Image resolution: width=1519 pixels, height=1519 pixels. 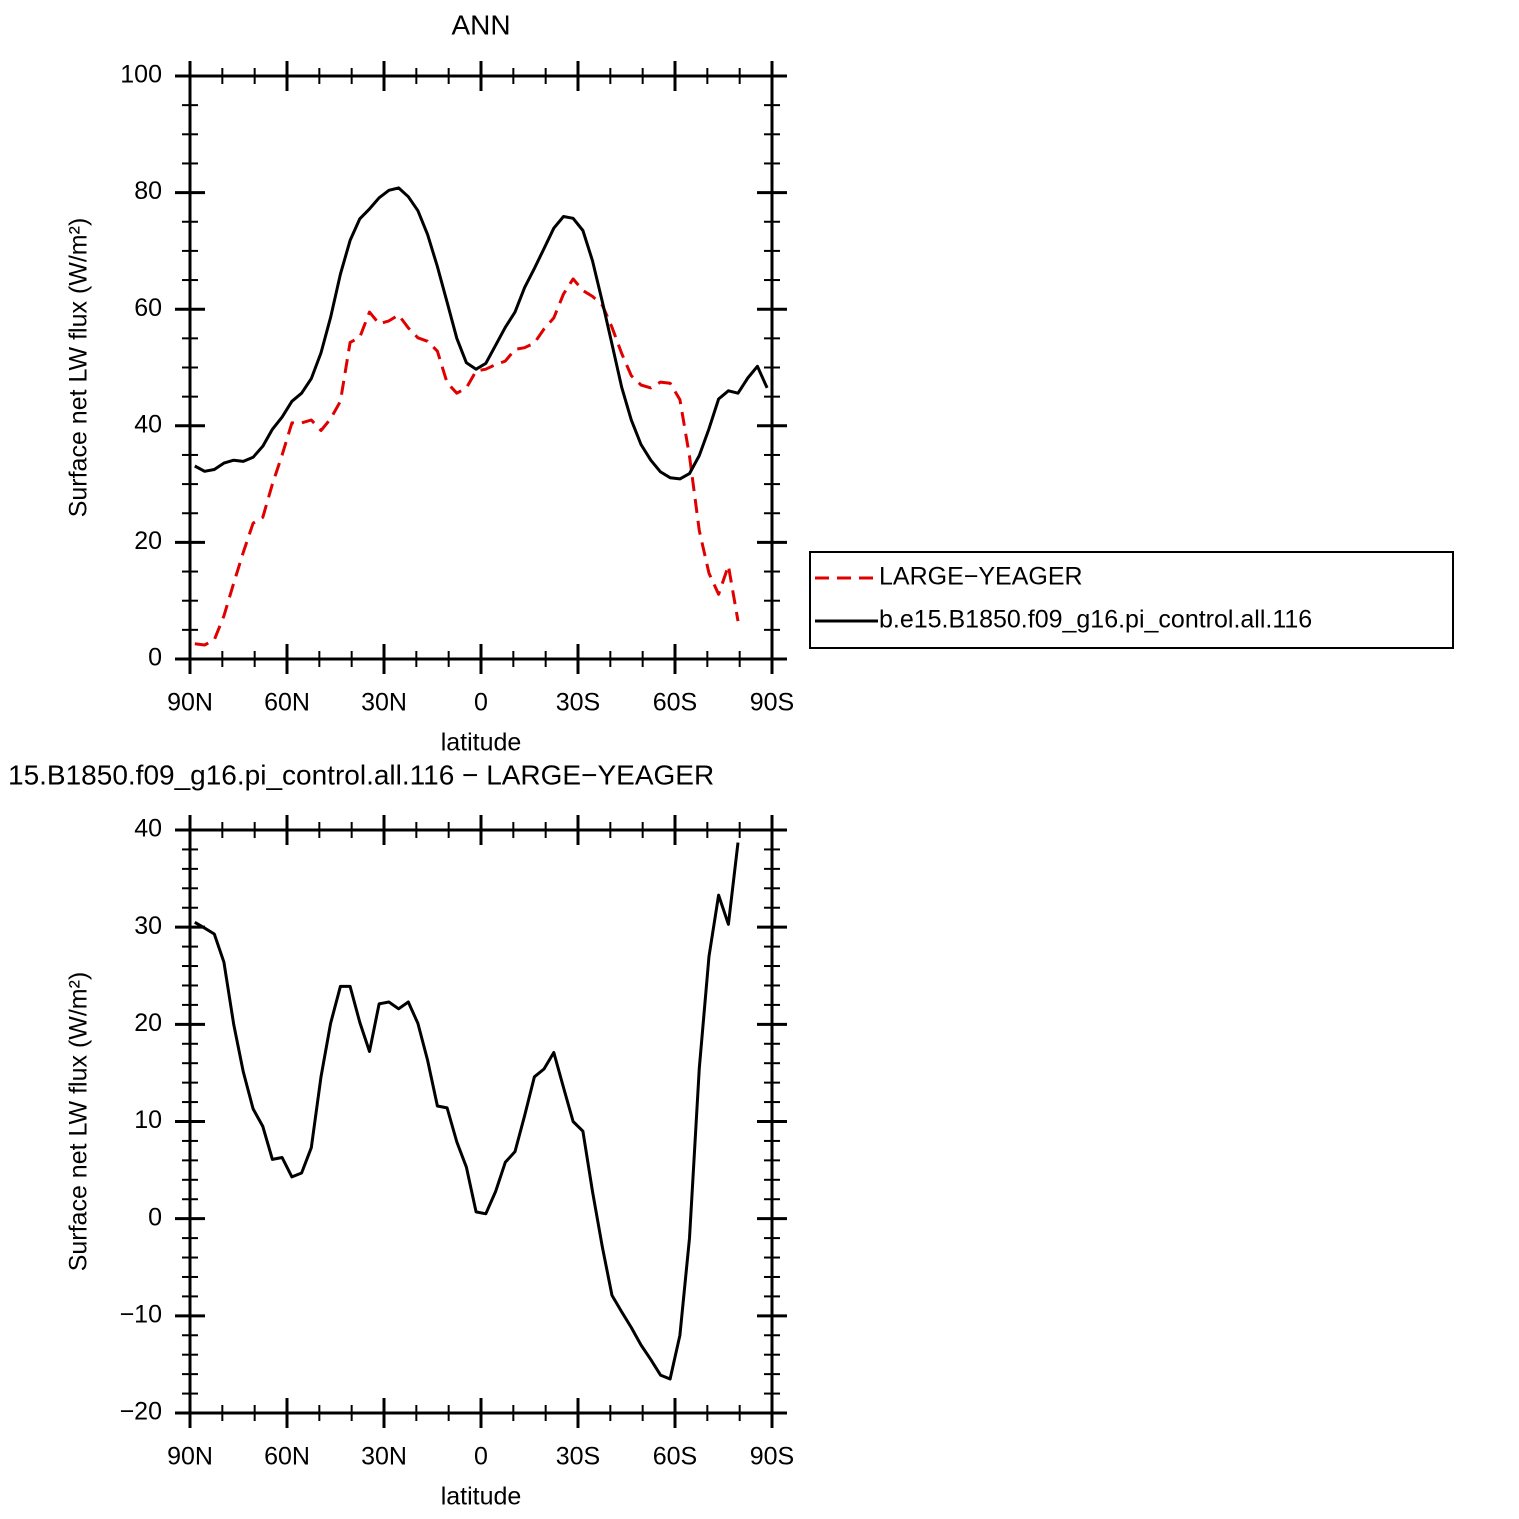 I want to click on legend-label: b.e15.B1850.f09_g16.pi_control.all.116, so click(x=1095, y=620).